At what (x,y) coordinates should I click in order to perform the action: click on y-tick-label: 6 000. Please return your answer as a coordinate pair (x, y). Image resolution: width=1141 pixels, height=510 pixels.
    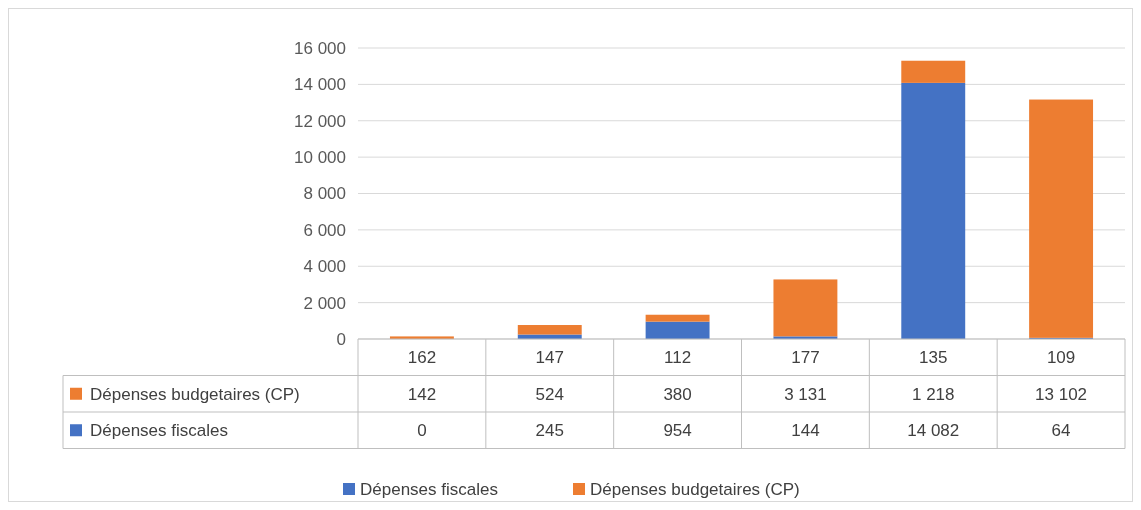
    Looking at the image, I should click on (324, 230).